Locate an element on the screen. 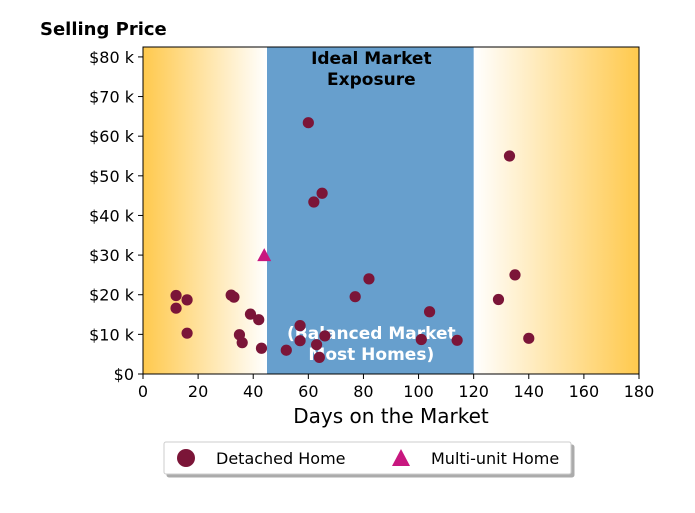 This screenshot has height=513, width=695. x-axis-label: Days on the Market is located at coordinates (391, 416).